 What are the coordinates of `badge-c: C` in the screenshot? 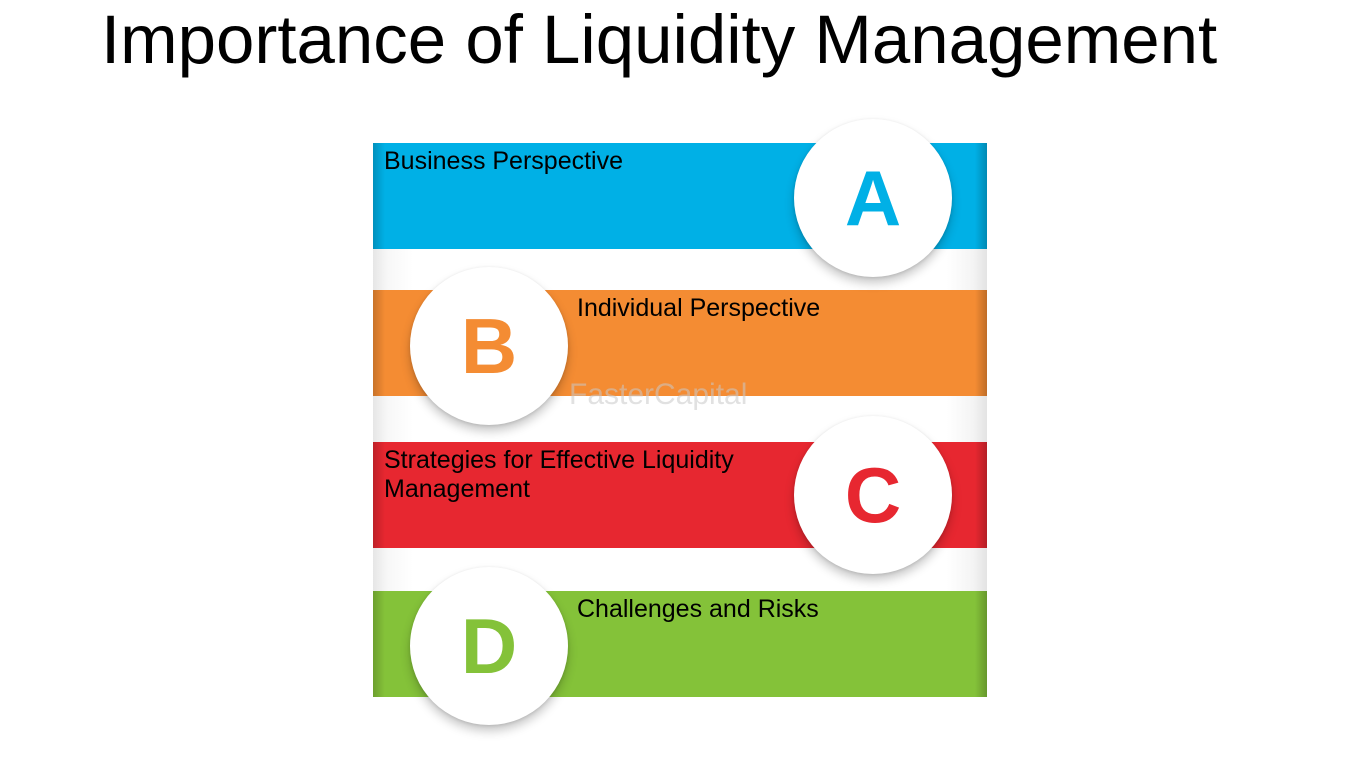 It's located at (873, 495).